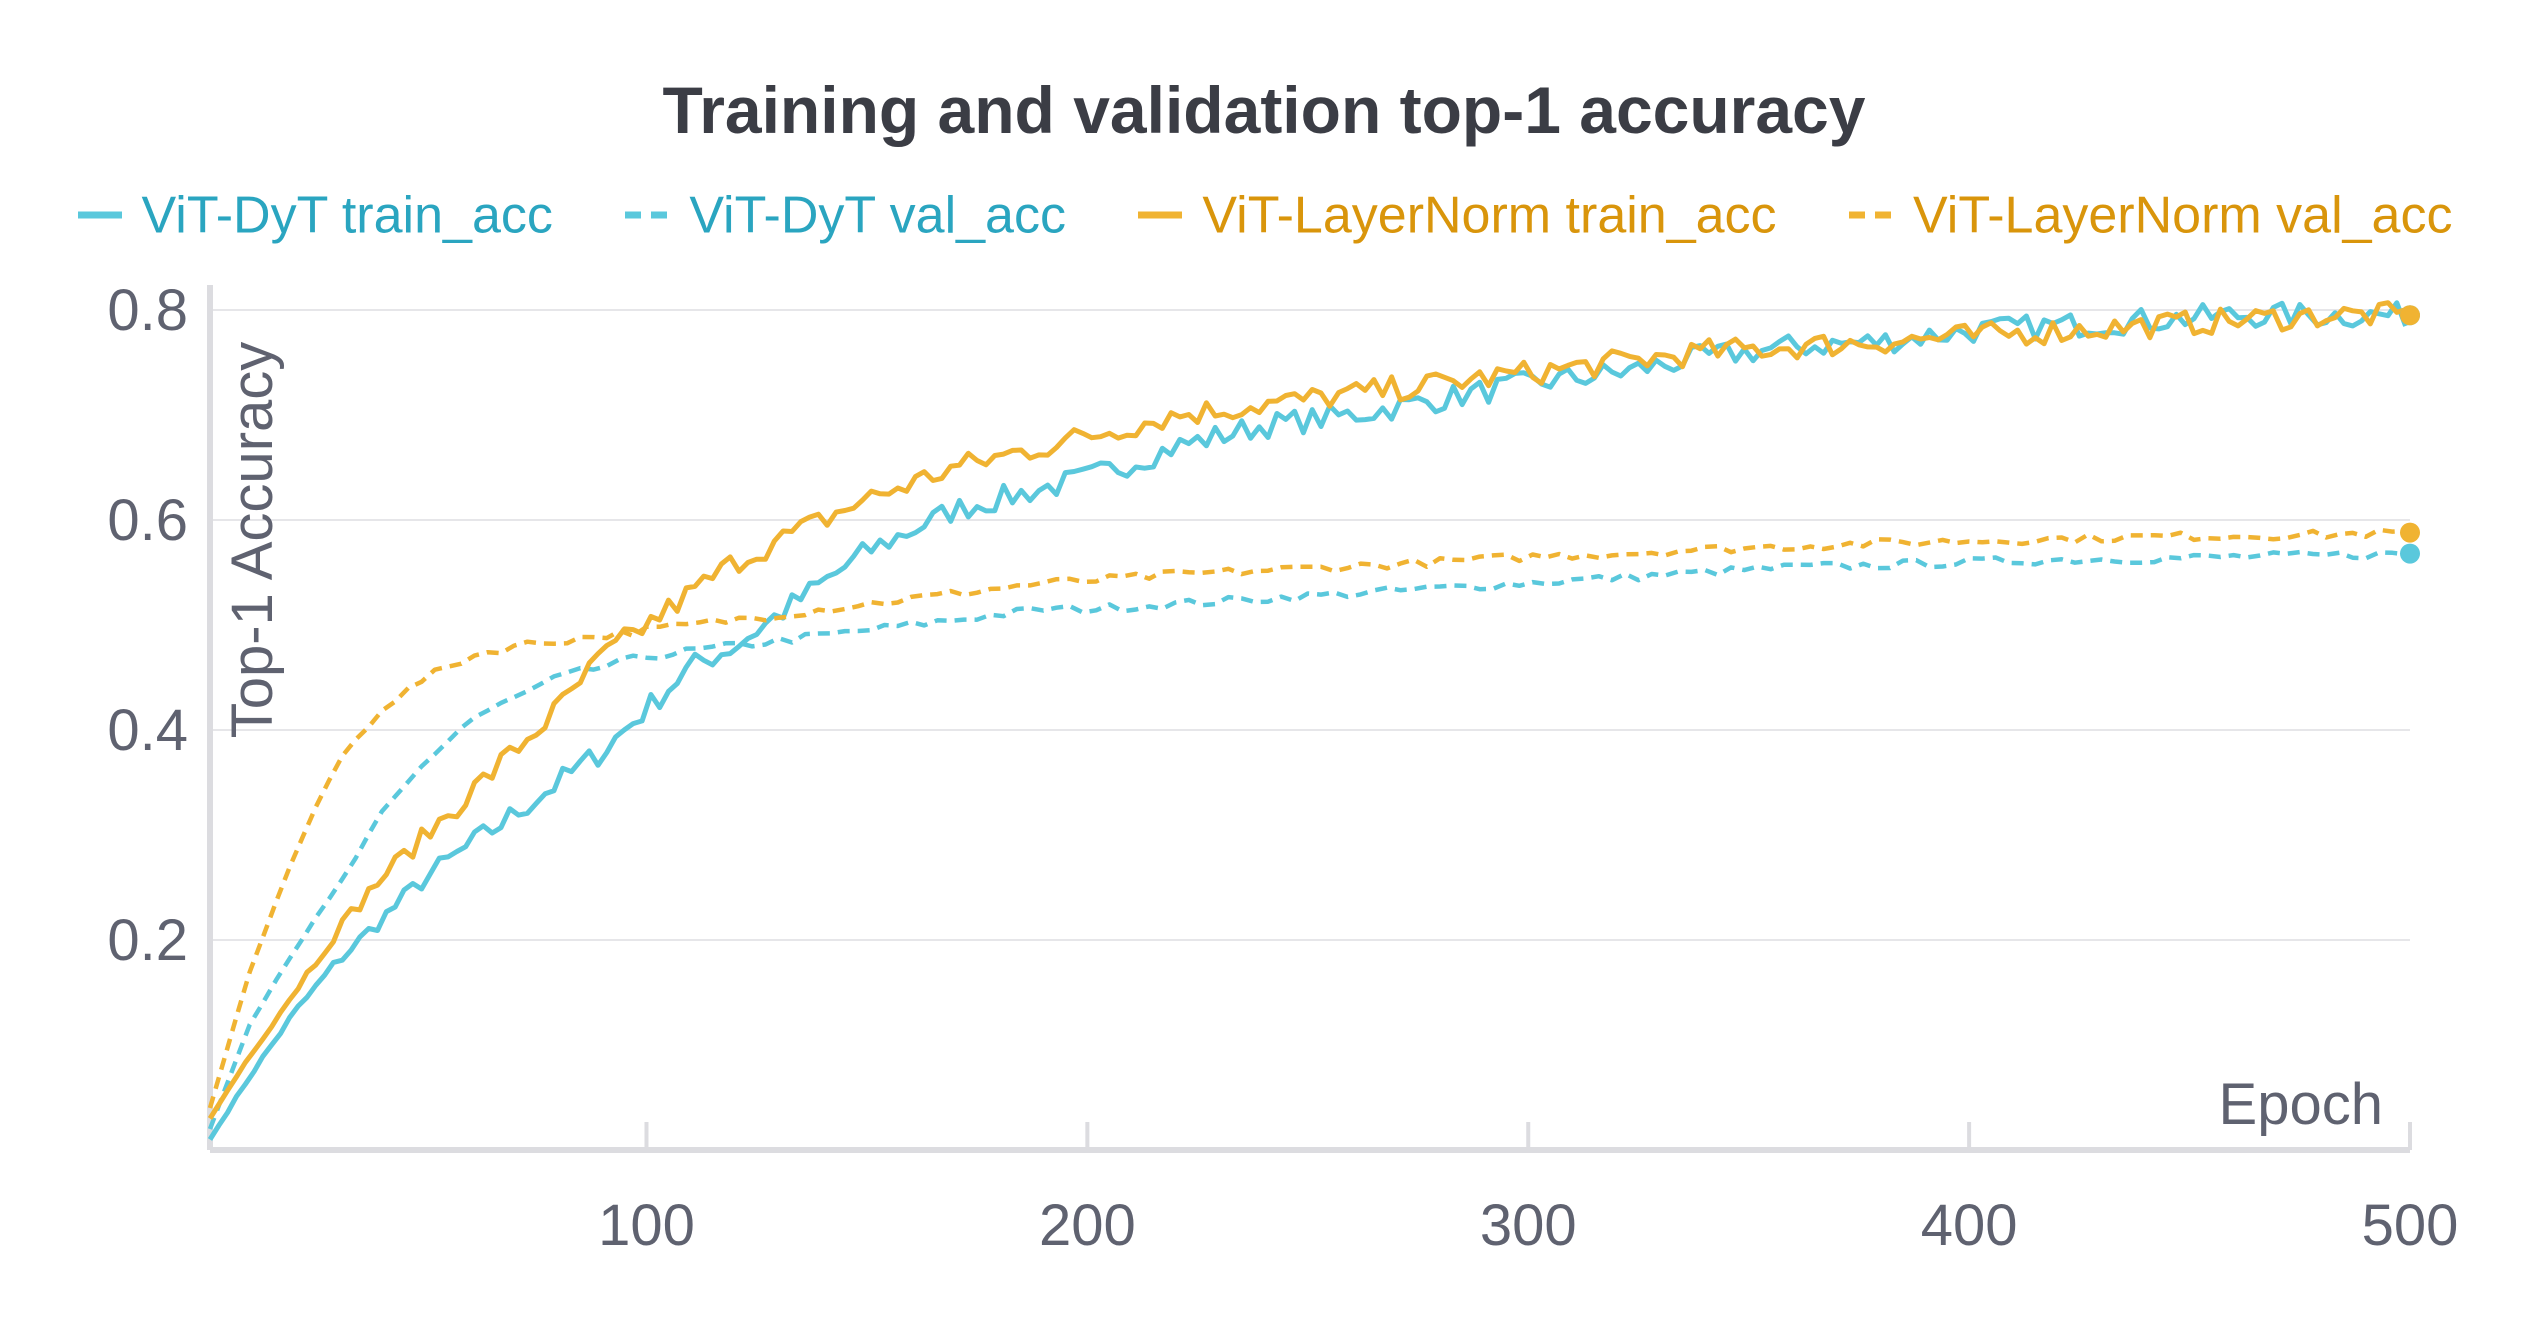 Image resolution: width=2528 pixels, height=1328 pixels. What do you see at coordinates (646, 1225) in the screenshot?
I see `x-tick-label: 100` at bounding box center [646, 1225].